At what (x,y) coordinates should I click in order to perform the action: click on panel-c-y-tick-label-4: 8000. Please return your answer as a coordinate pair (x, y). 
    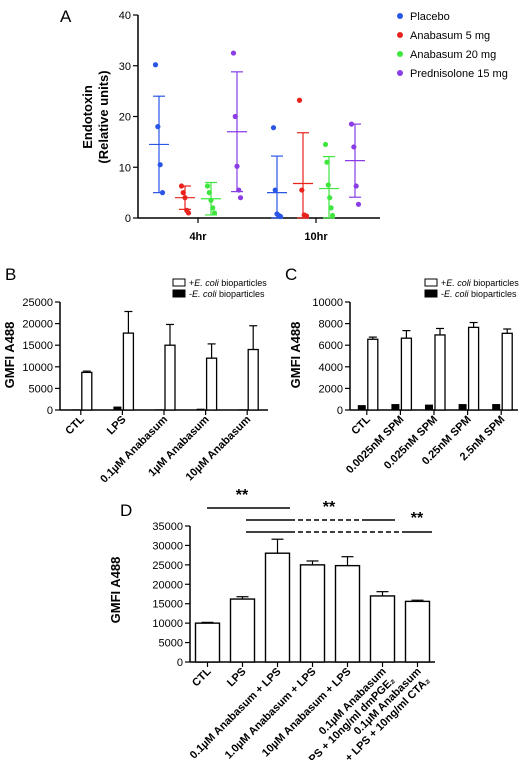
    Looking at the image, I should click on (331, 325).